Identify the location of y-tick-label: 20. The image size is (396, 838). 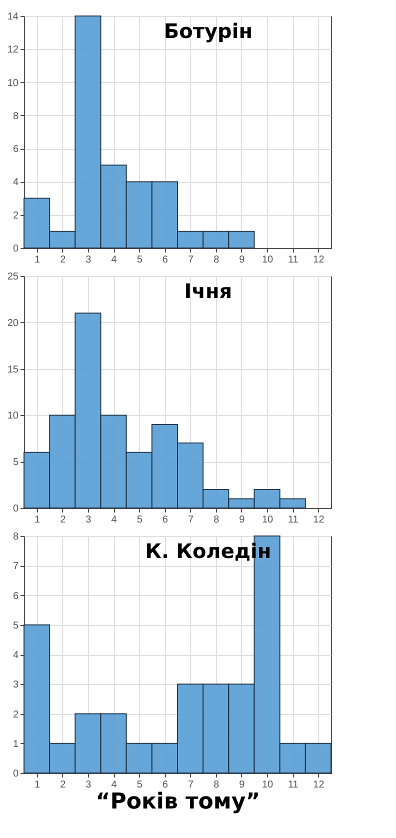
(13, 323).